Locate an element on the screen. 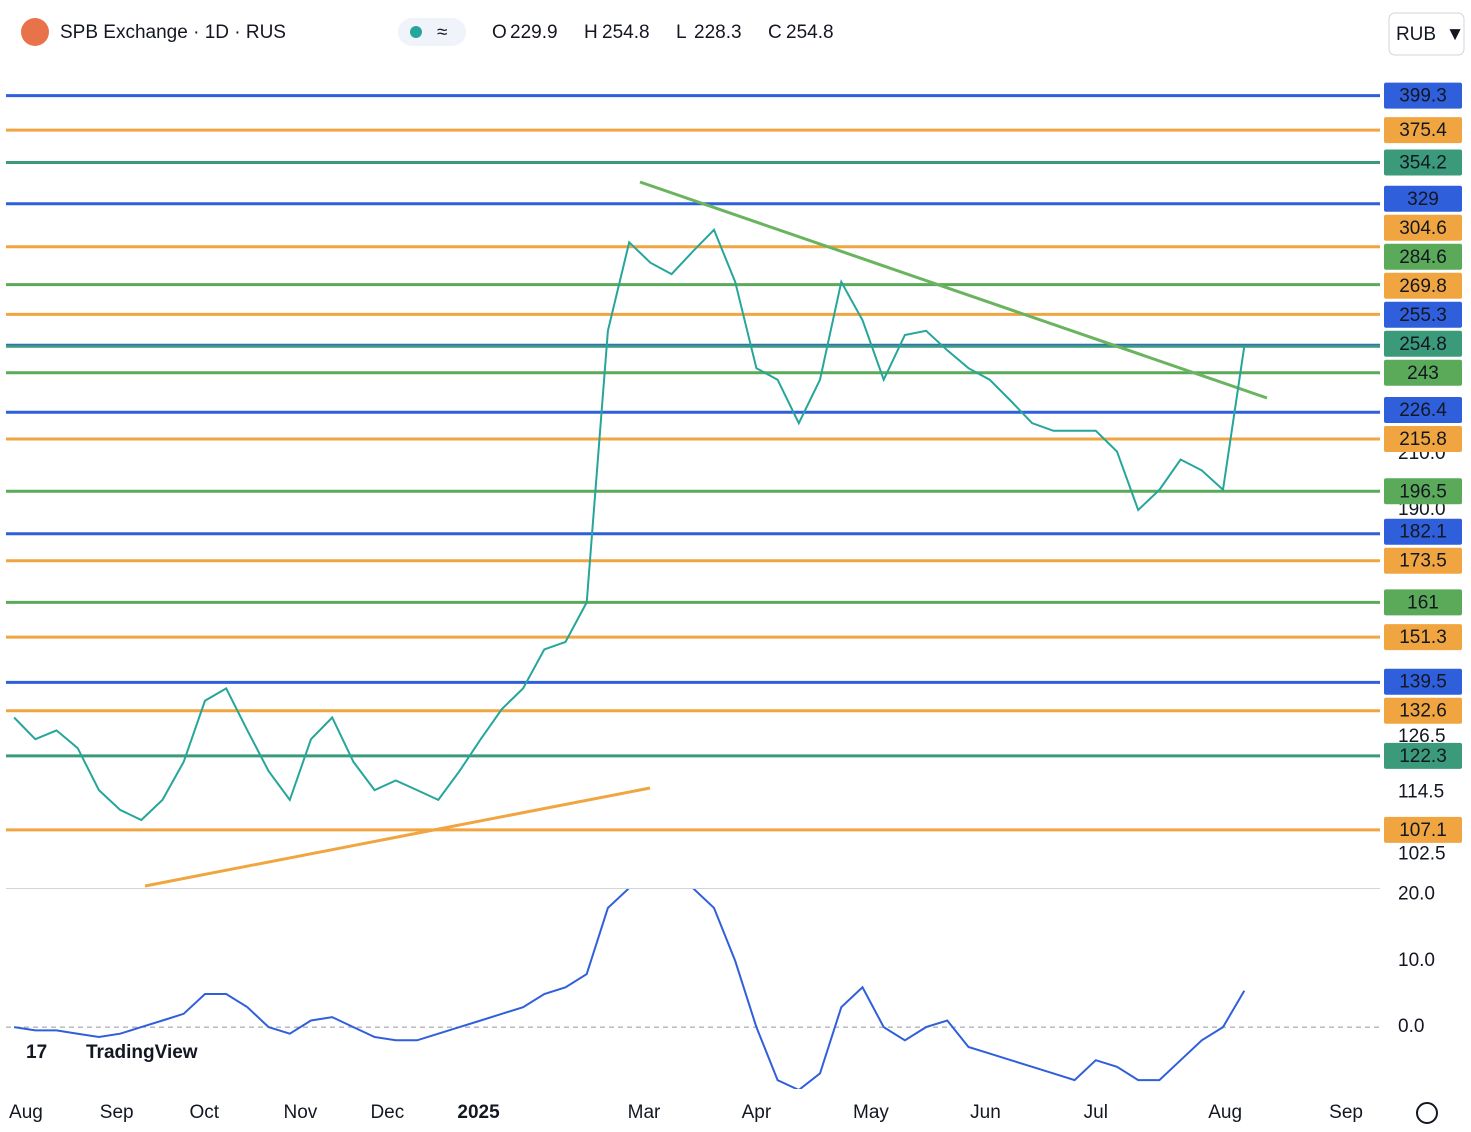 The width and height of the screenshot is (1471, 1132). level-label: 329 is located at coordinates (1423, 199).